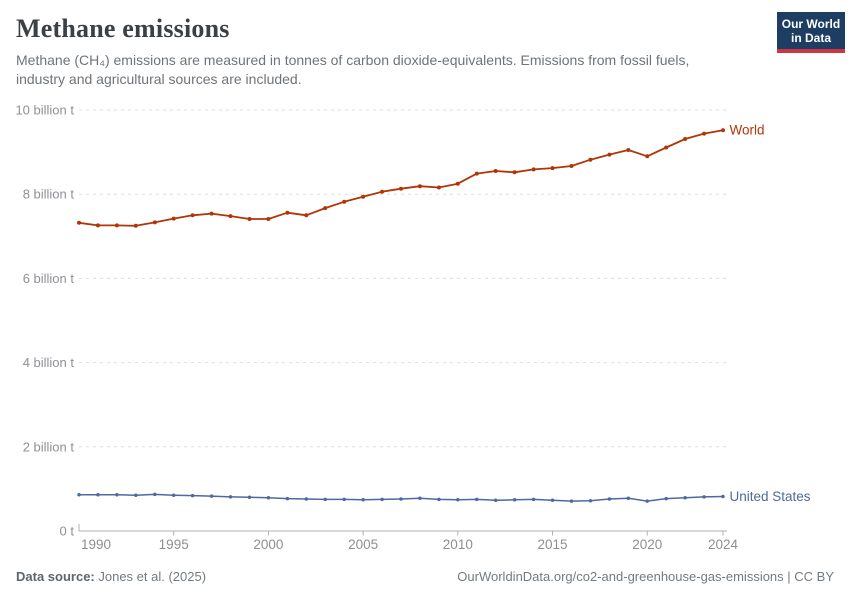 The height and width of the screenshot is (600, 850). What do you see at coordinates (410, 541) in the screenshot?
I see `x-axis: 1990 1995 2000 2005 2010 2015 2020 2024` at bounding box center [410, 541].